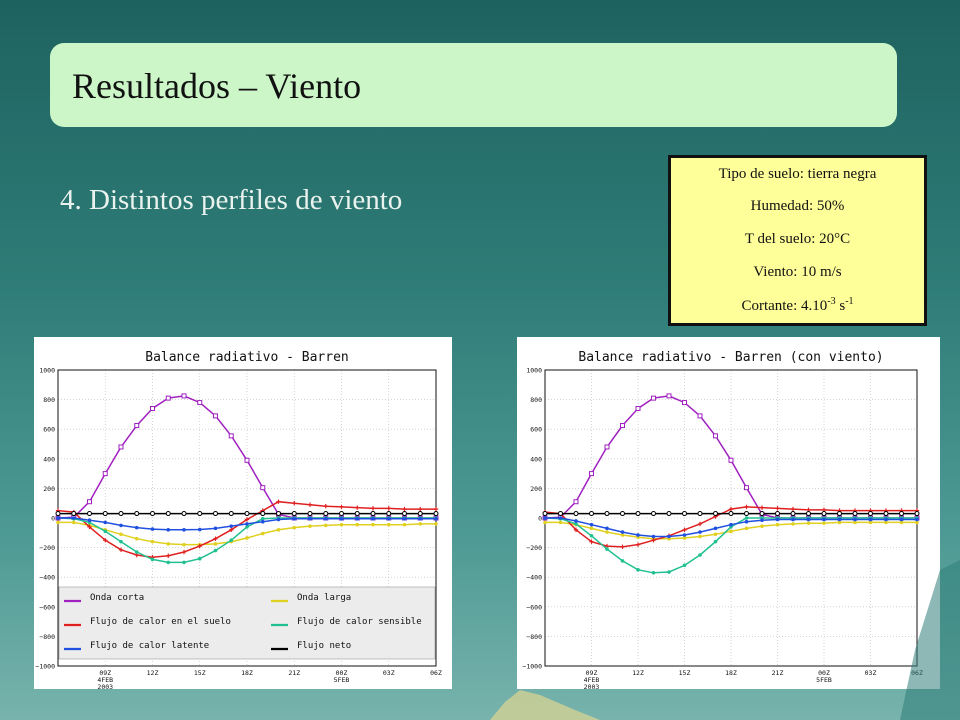  I want to click on chart2-xtick-label: 5FEB, so click(824, 680).